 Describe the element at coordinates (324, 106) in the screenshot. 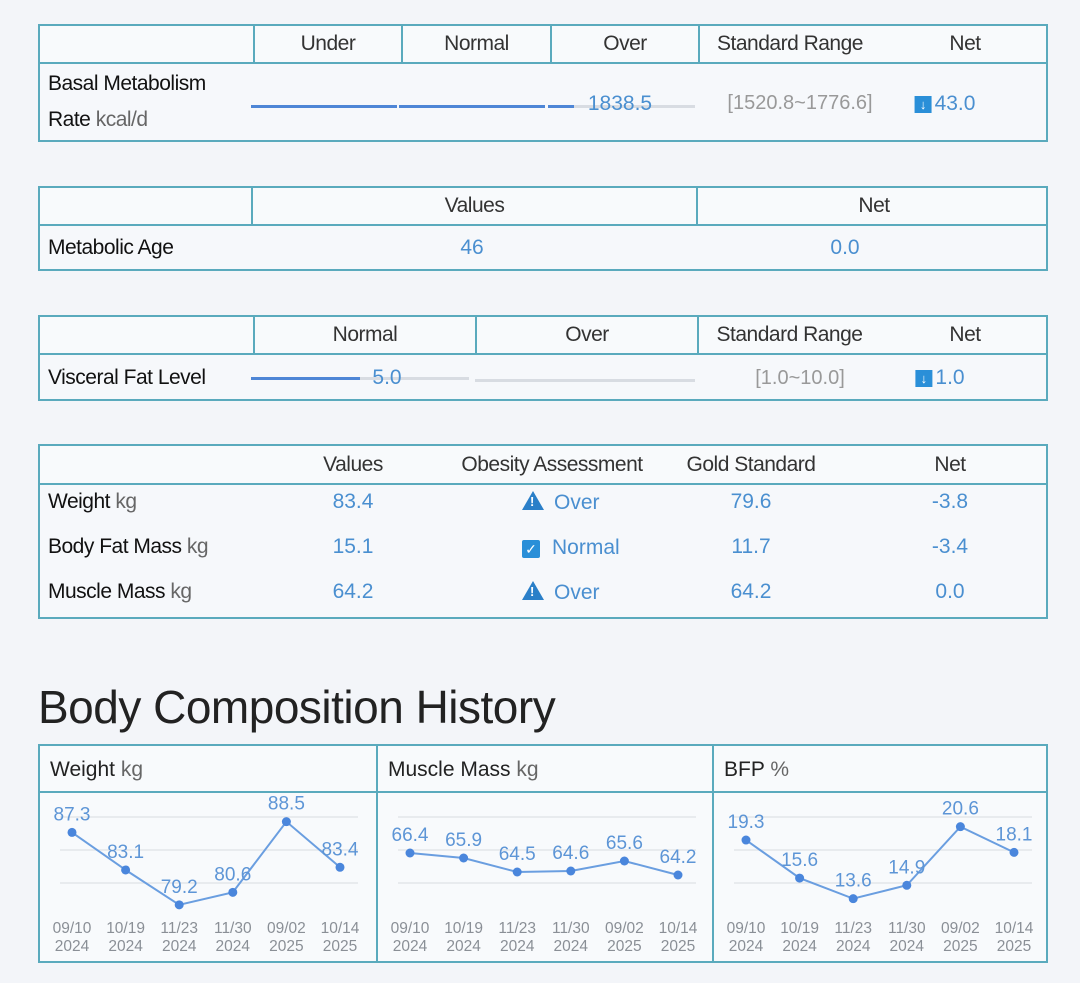

I see `bar-under` at that location.